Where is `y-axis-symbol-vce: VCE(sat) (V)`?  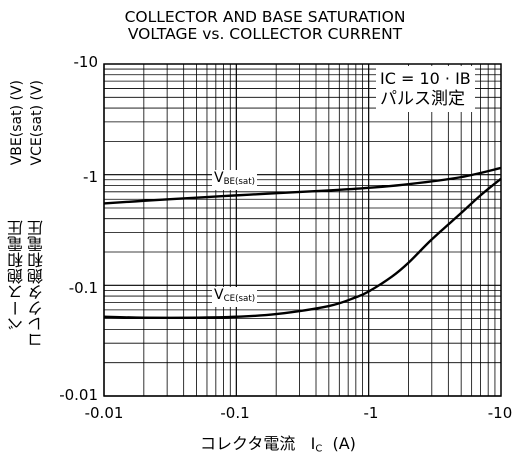
y-axis-symbol-vce: VCE(sat) (V) is located at coordinates (37, 123).